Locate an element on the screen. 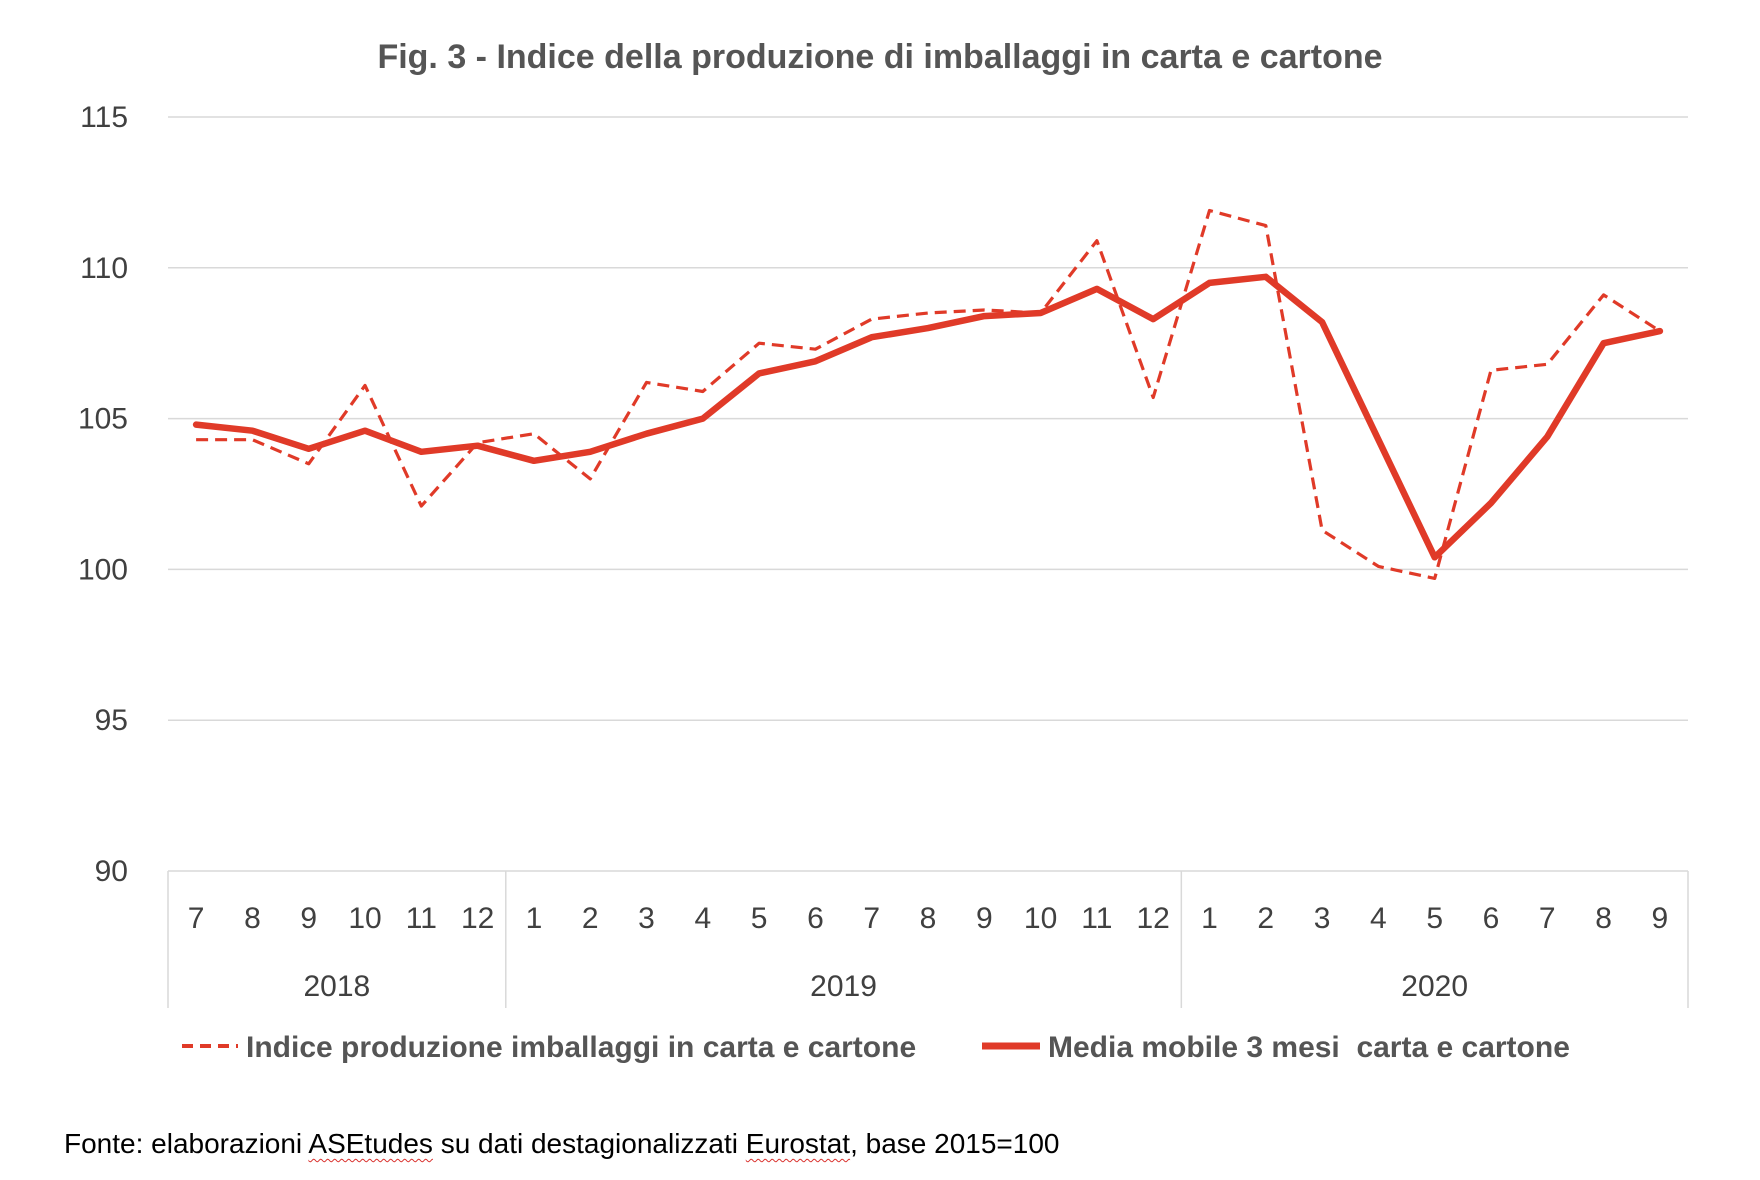 The width and height of the screenshot is (1760, 1180). source-suffix: , base 2015=100 is located at coordinates (955, 1143).